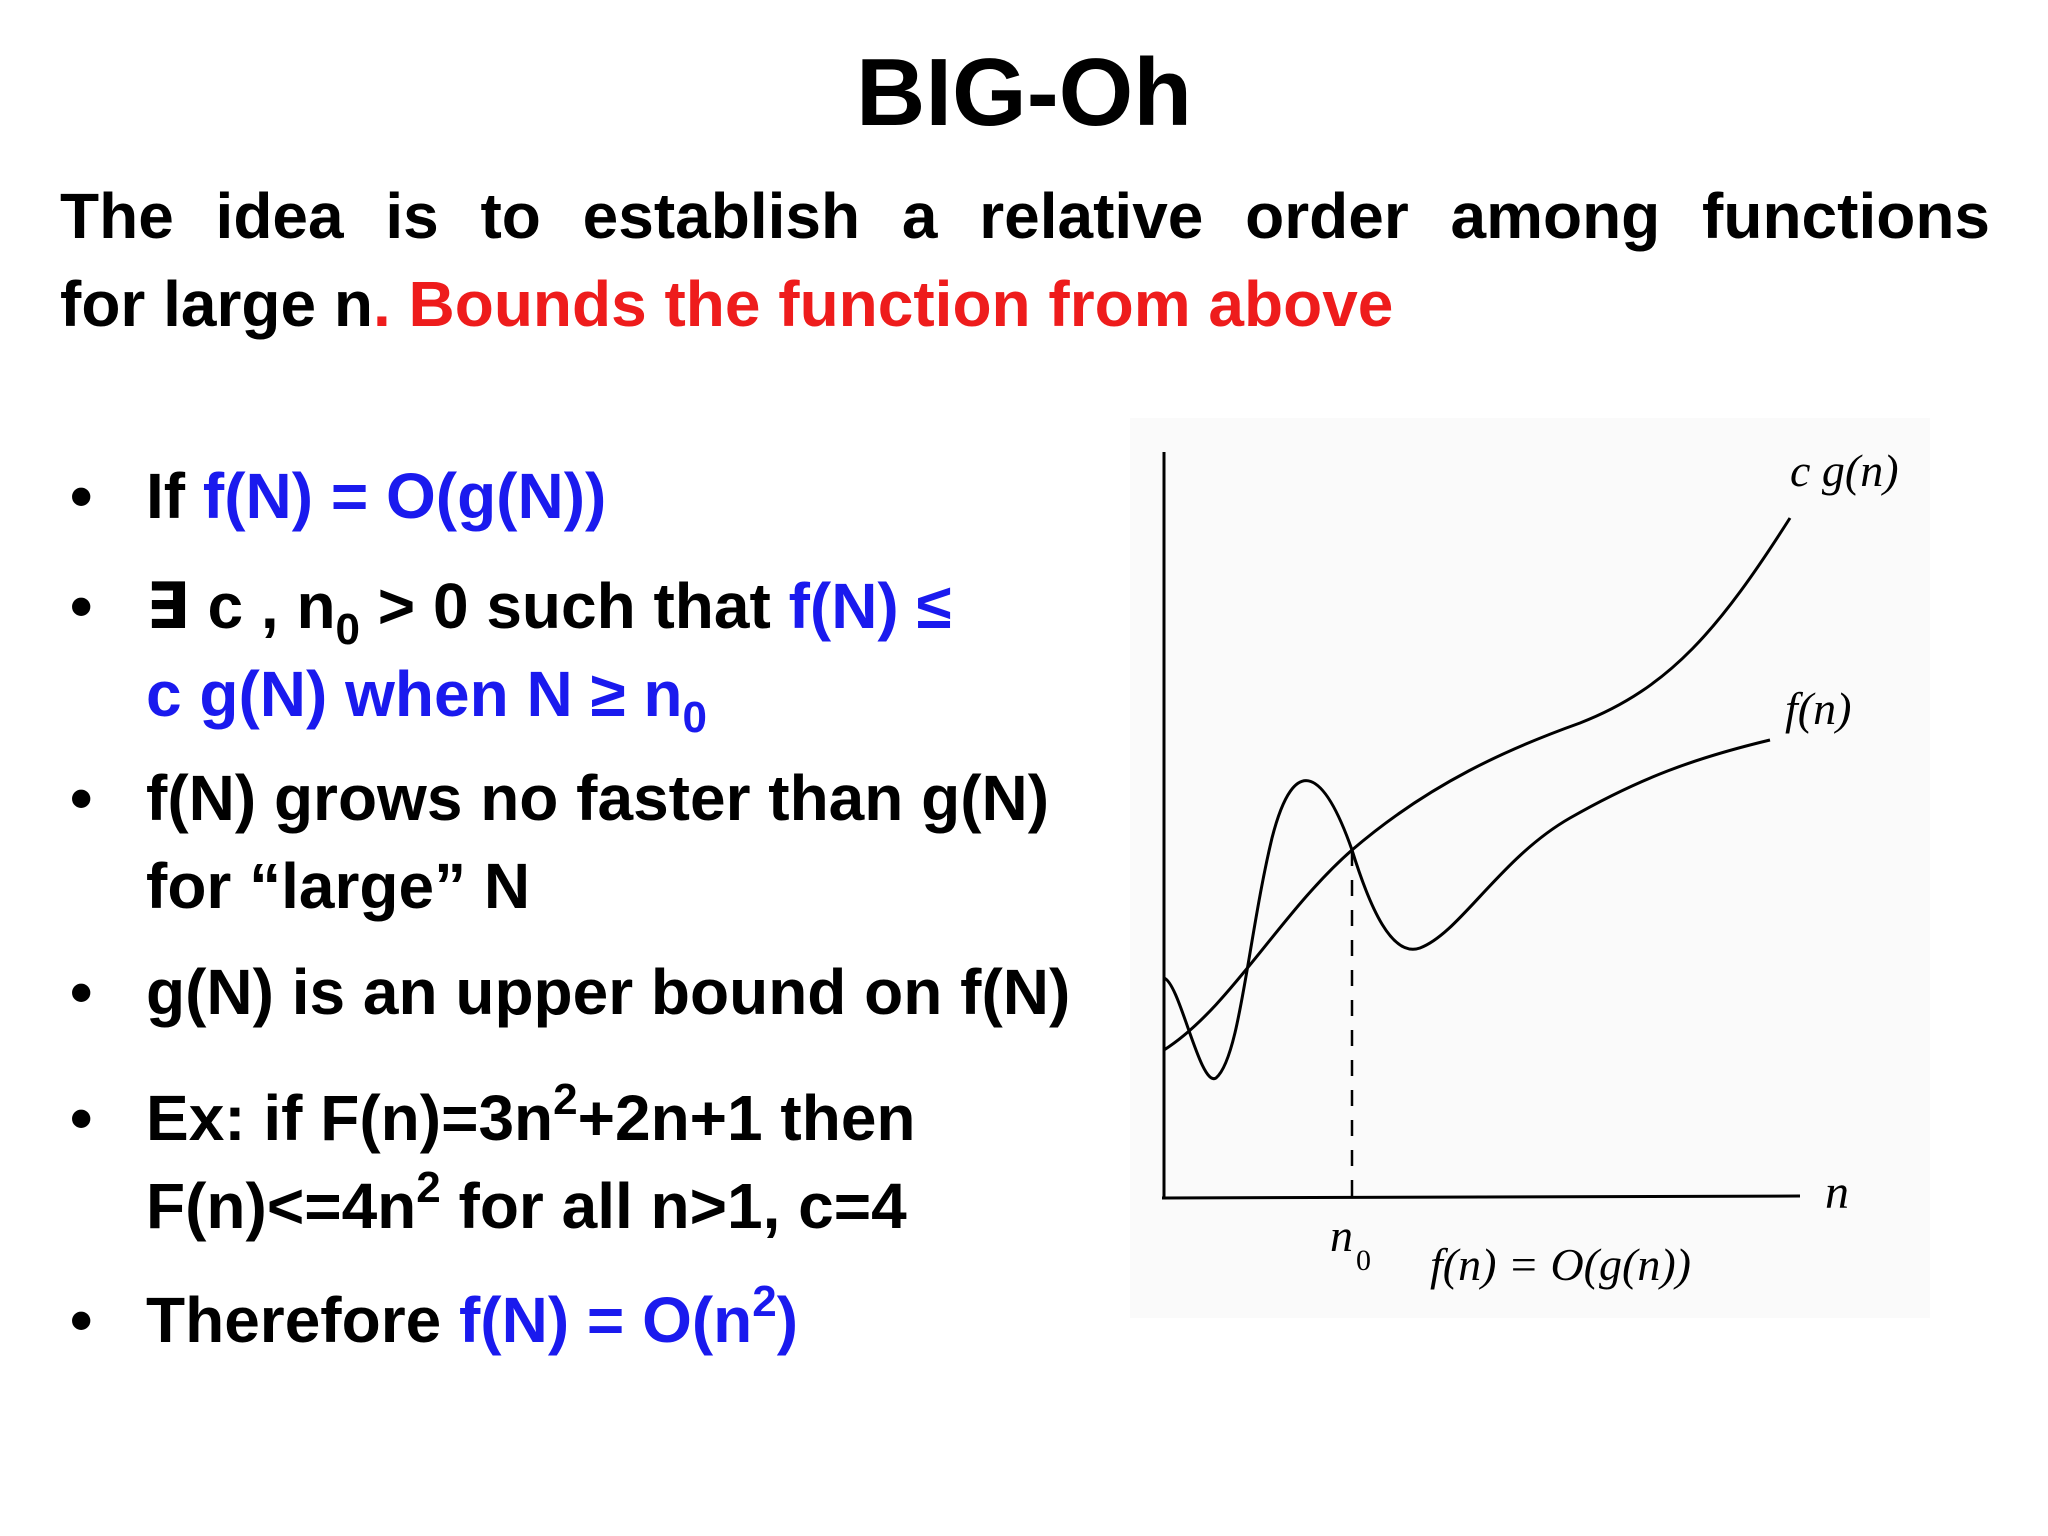 The width and height of the screenshot is (2048, 1536). I want to click on bullet-example-part4: for all n>1, c=4, so click(673, 1206).